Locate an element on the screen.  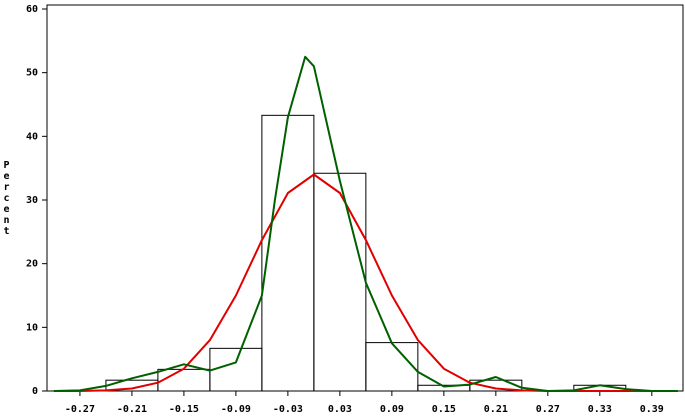
x-tick-label: 0.27 is located at coordinates (548, 409).